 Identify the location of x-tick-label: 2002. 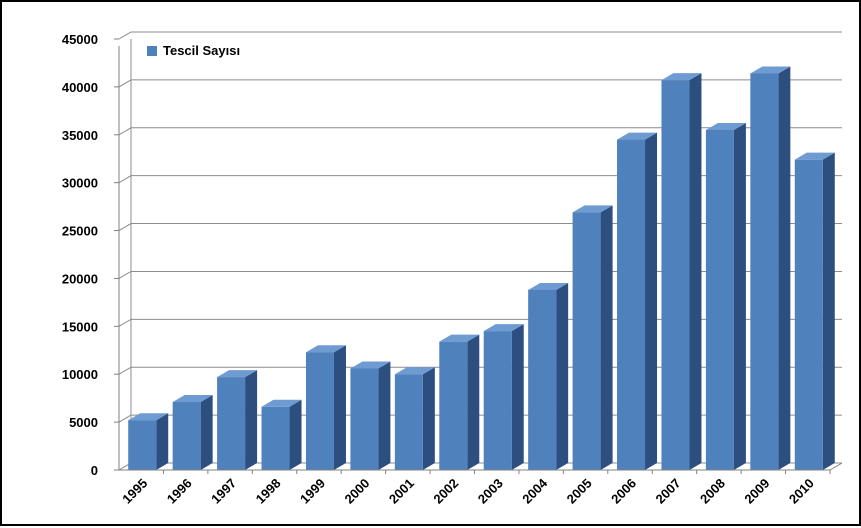
(445, 491).